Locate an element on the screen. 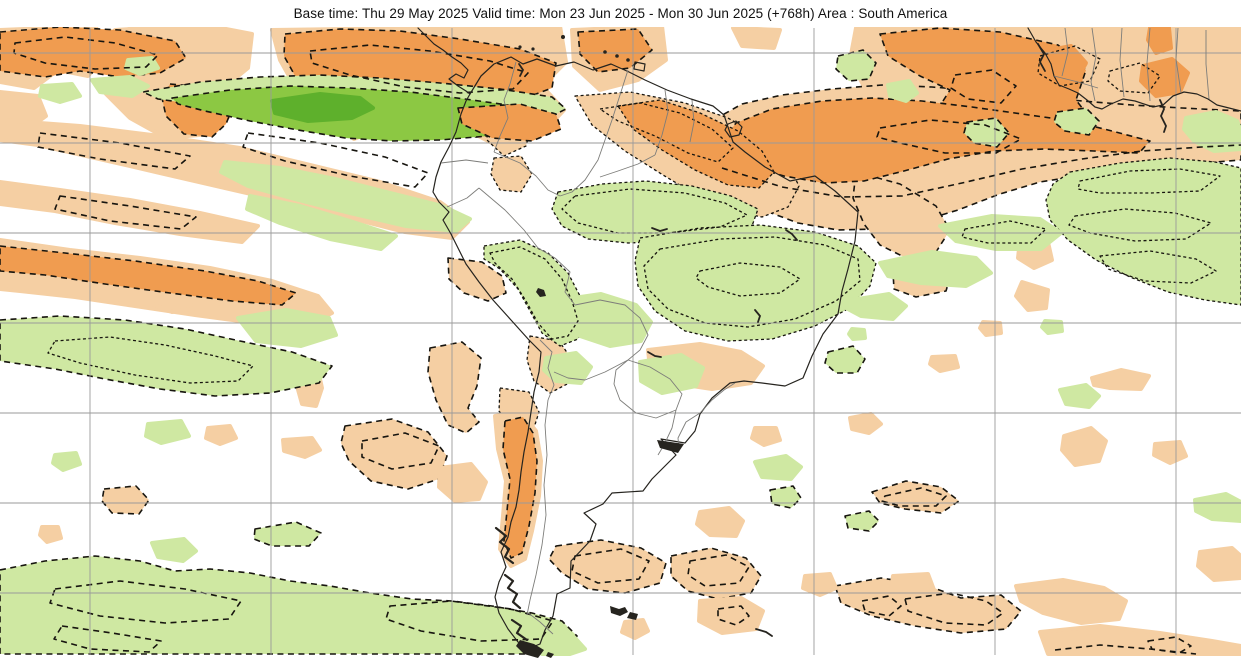  africa-coastline is located at coordinates (1134, 69).